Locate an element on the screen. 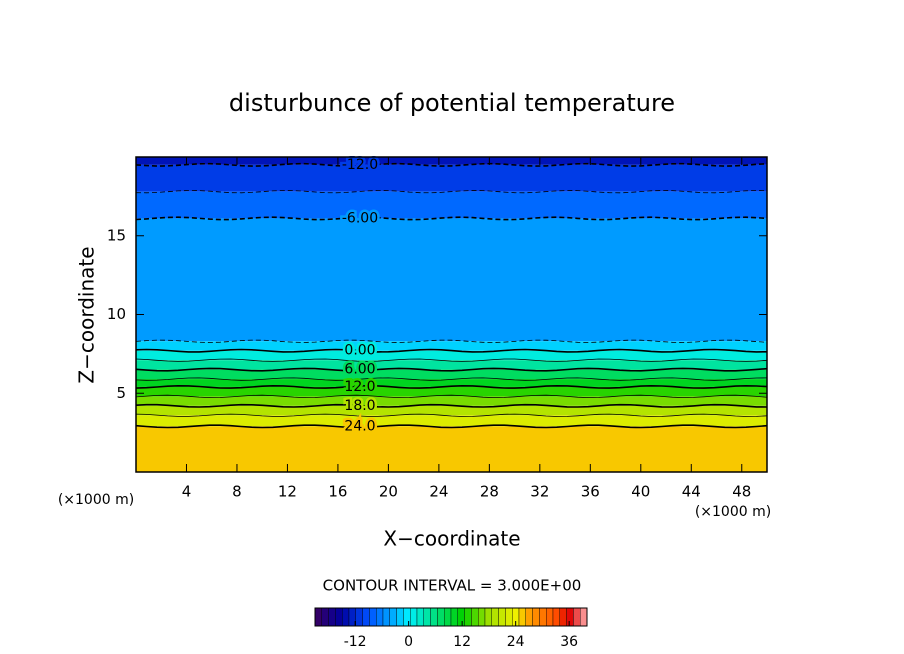 Image resolution: width=904 pixels, height=654 pixels. colorbar-tick-label: 24 is located at coordinates (516, 642).